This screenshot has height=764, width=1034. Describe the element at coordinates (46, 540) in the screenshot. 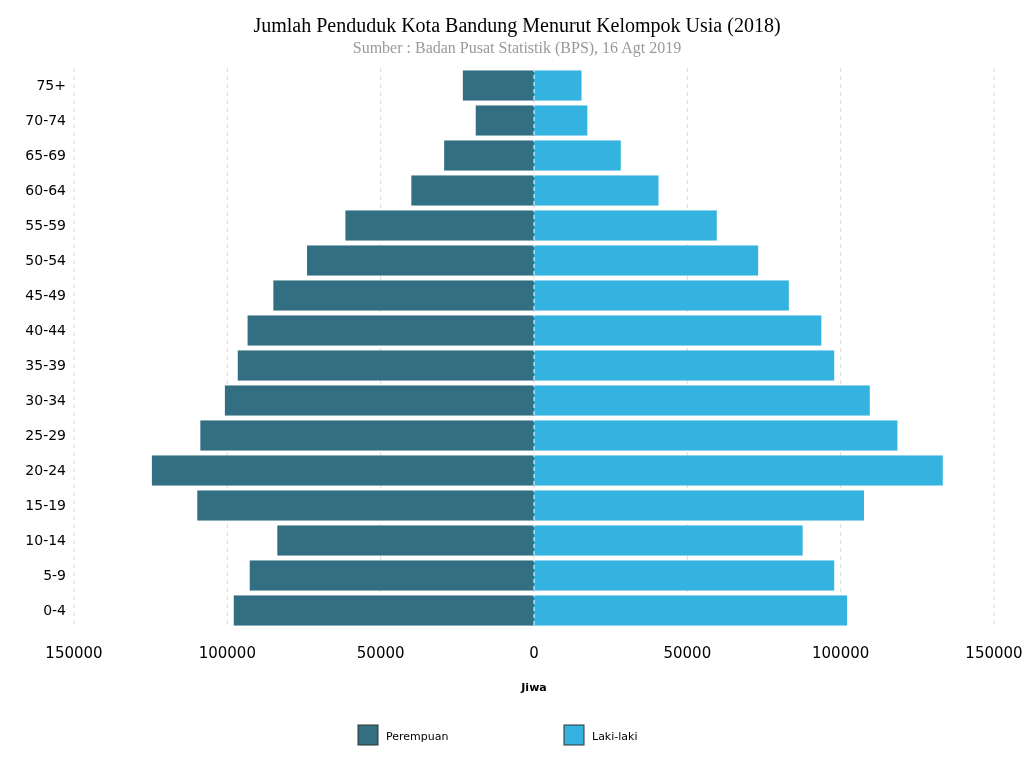

I see `y-tick-label: 10-14` at that location.